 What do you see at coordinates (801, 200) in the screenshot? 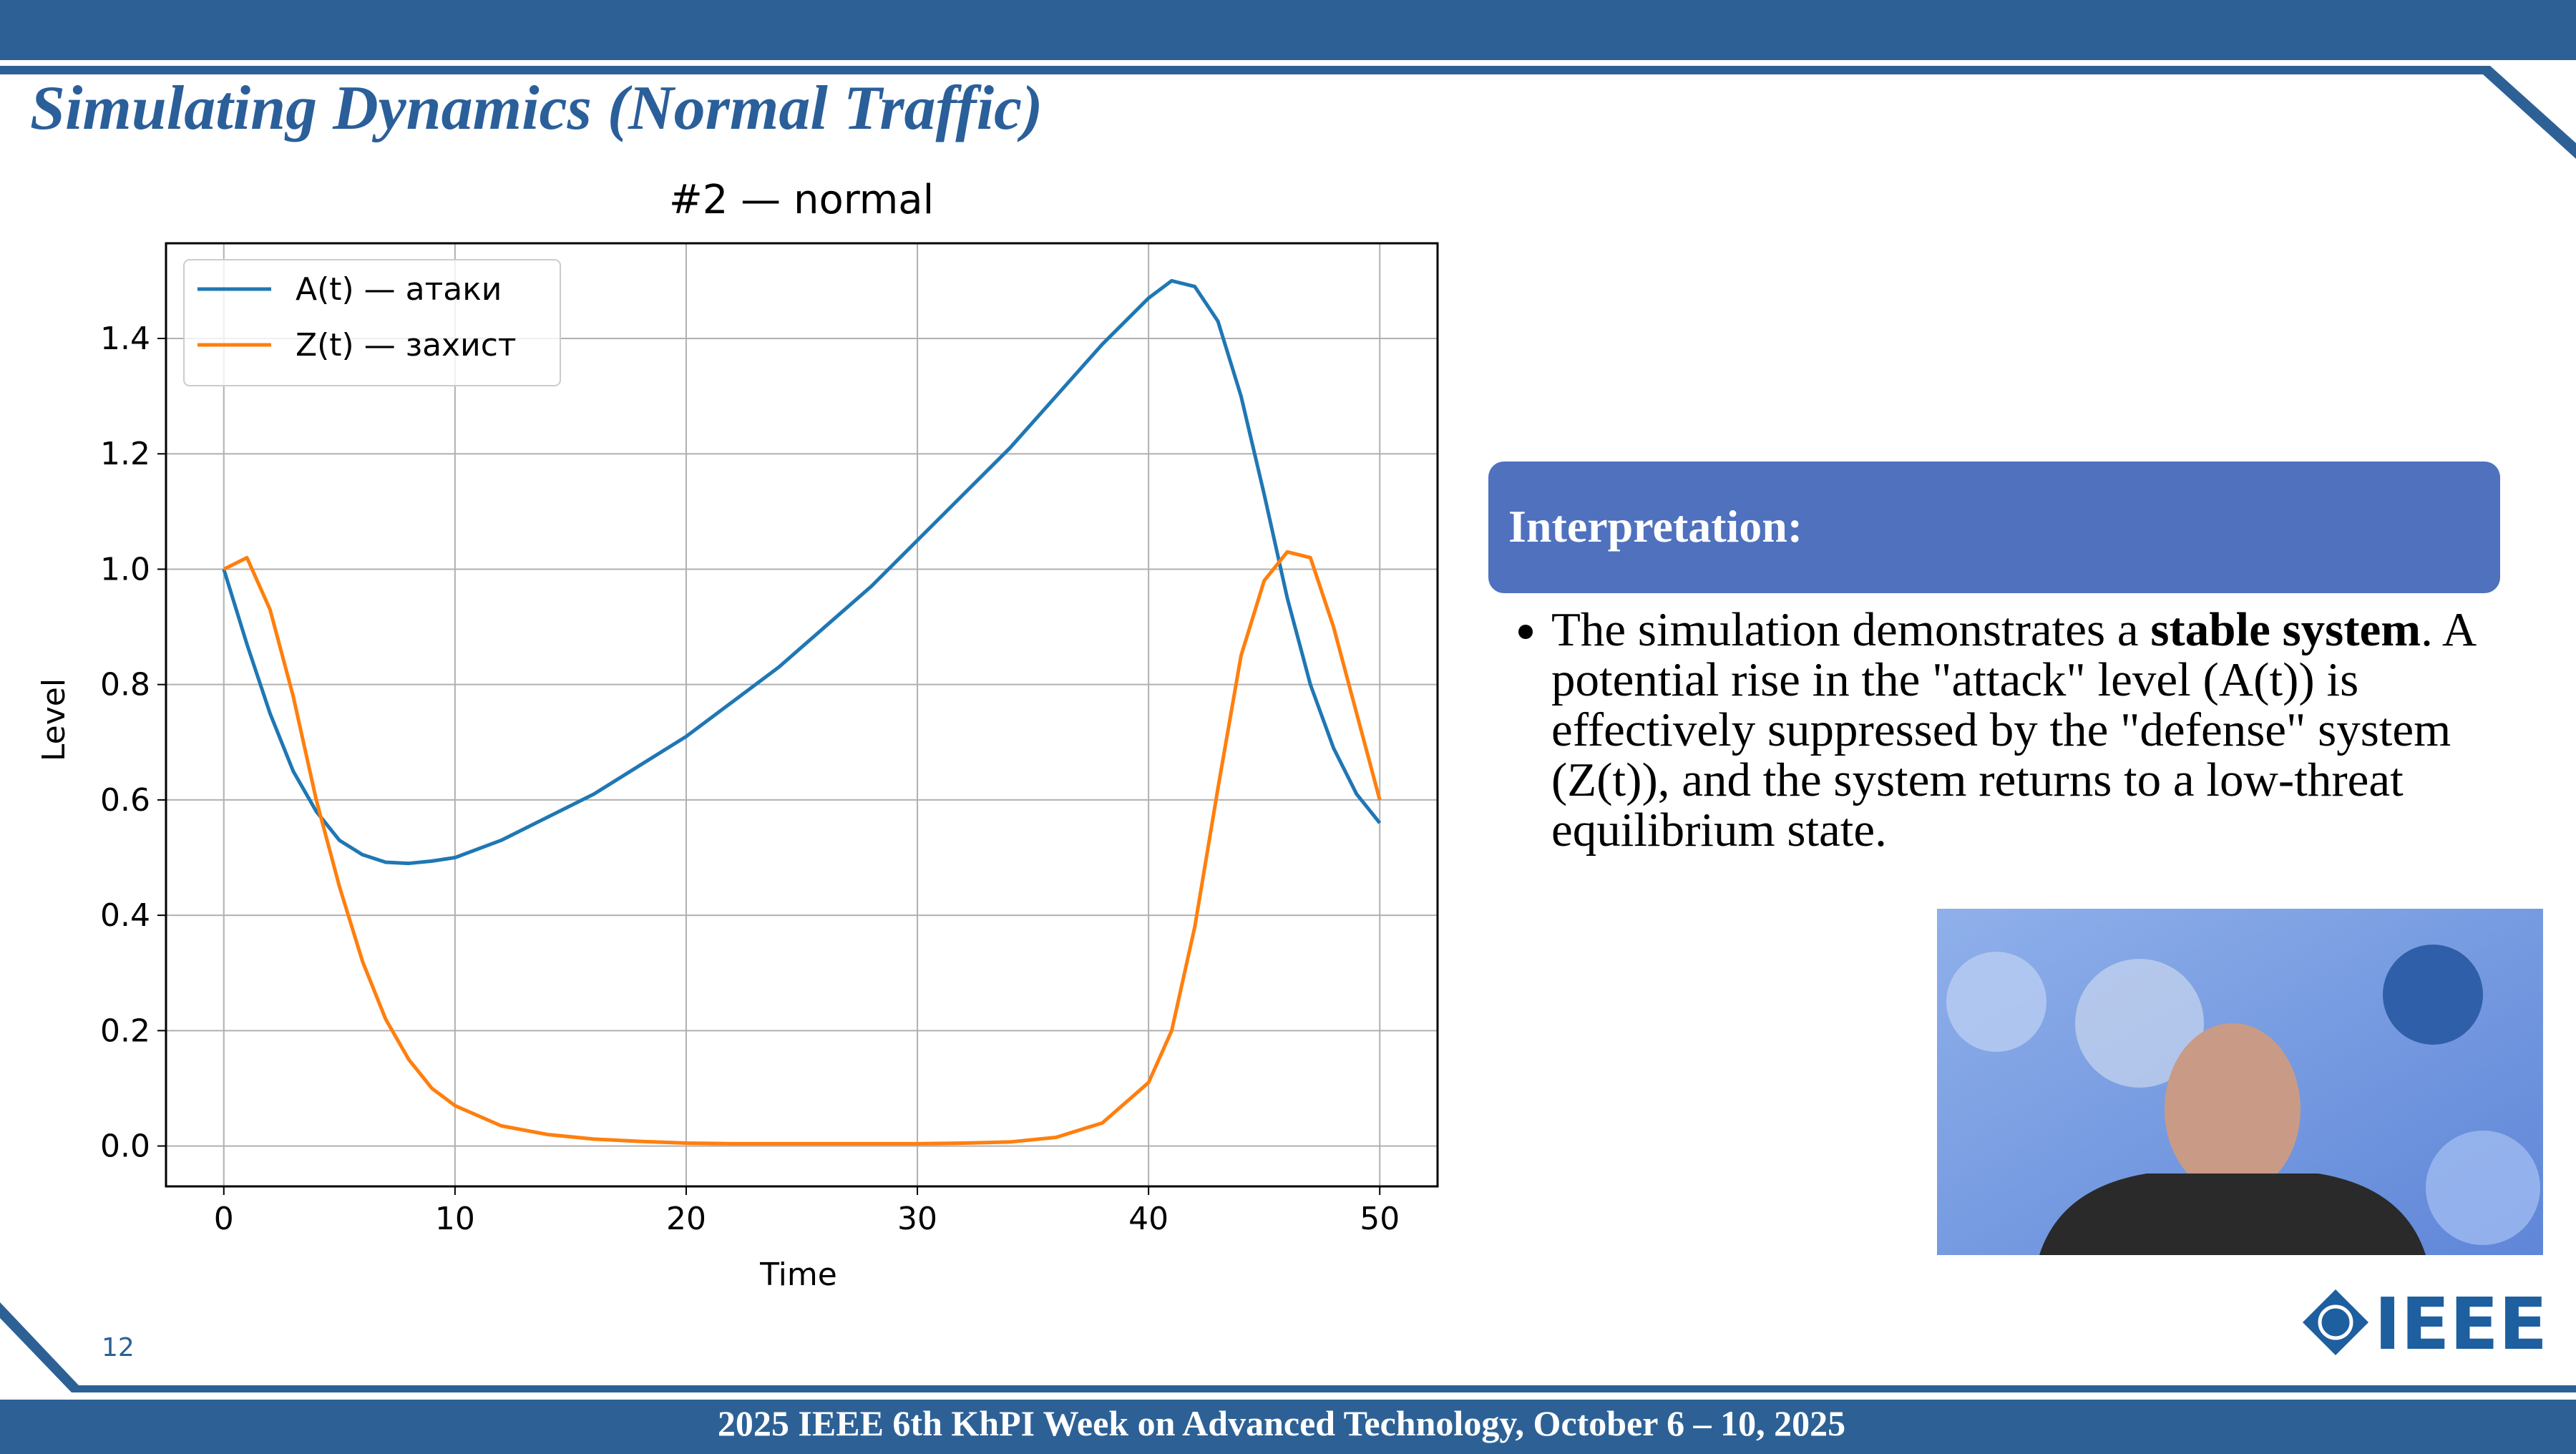
I see `chart-title: #2 — normal` at bounding box center [801, 200].